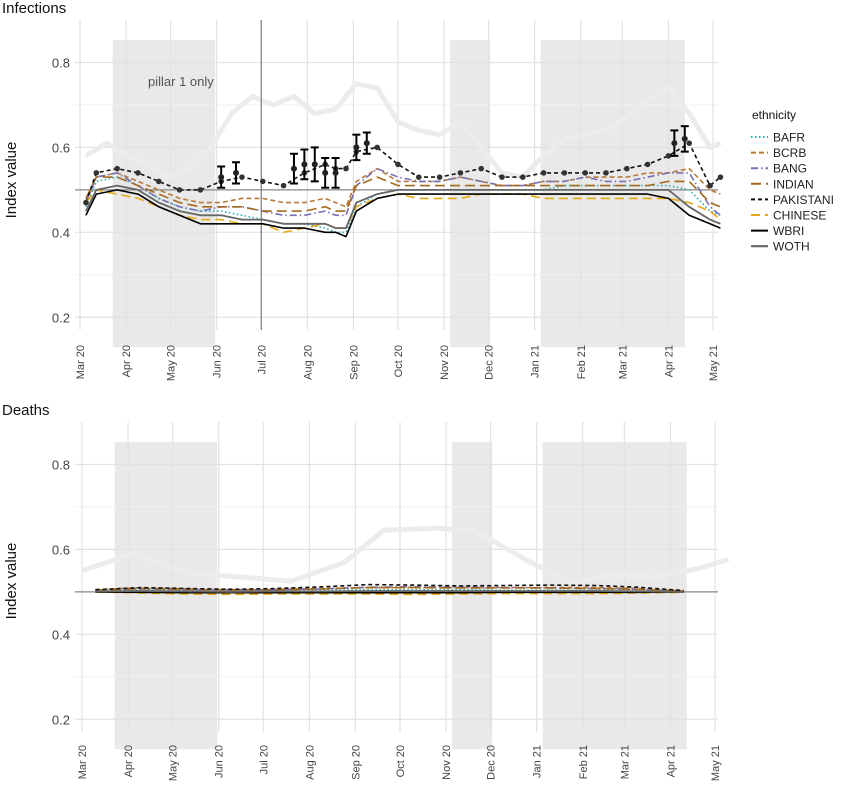 Image resolution: width=850 pixels, height=785 pixels. Describe the element at coordinates (623, 362) in the screenshot. I see `infections-x-tick-label: Mar 21` at that location.